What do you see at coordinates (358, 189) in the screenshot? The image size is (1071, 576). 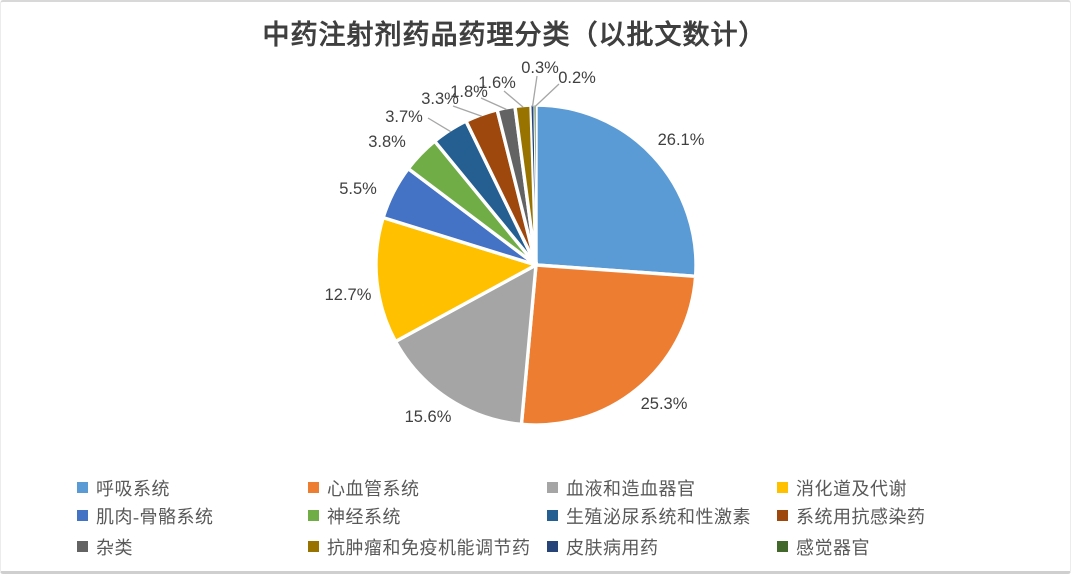 I see `percent-label-4: 5.5%` at bounding box center [358, 189].